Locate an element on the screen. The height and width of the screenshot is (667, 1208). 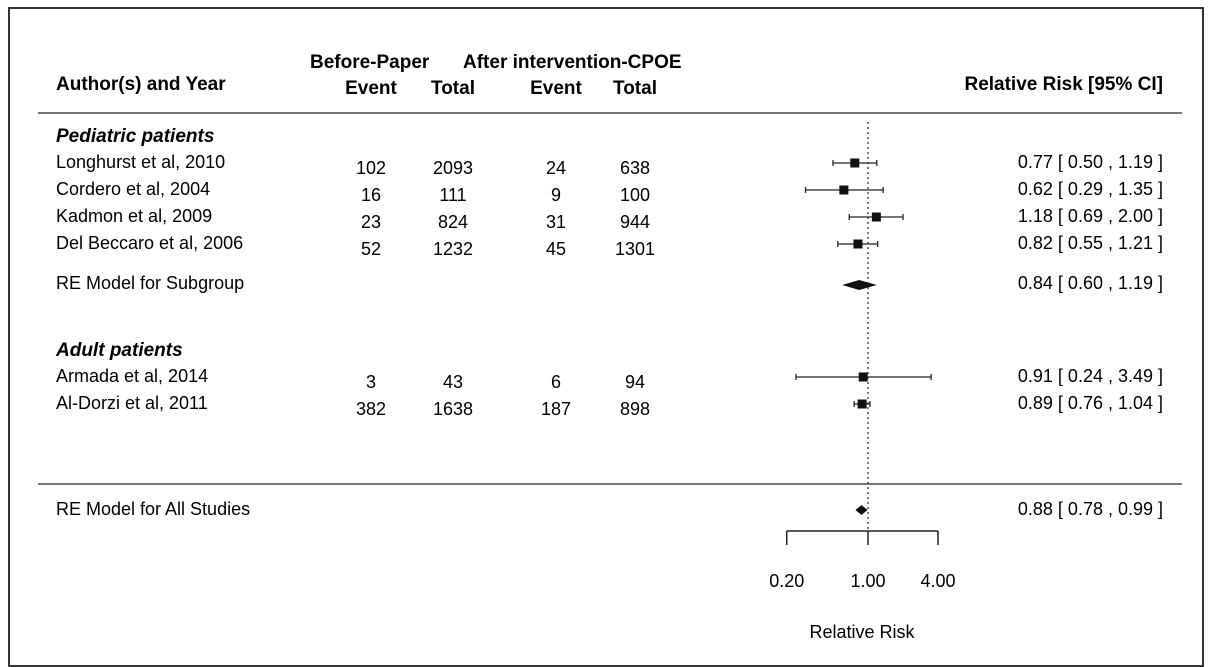
before-event-value: 382 is located at coordinates (371, 409).